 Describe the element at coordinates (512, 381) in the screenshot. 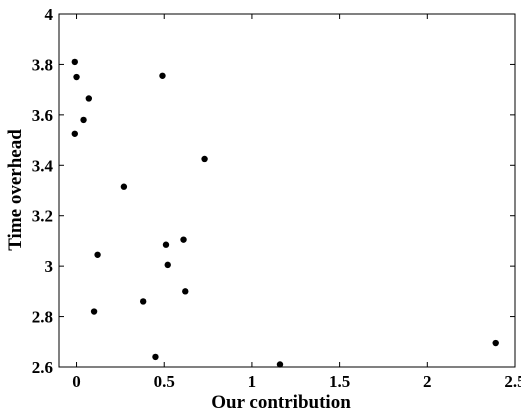

I see `x-tick-label: 2.5` at that location.